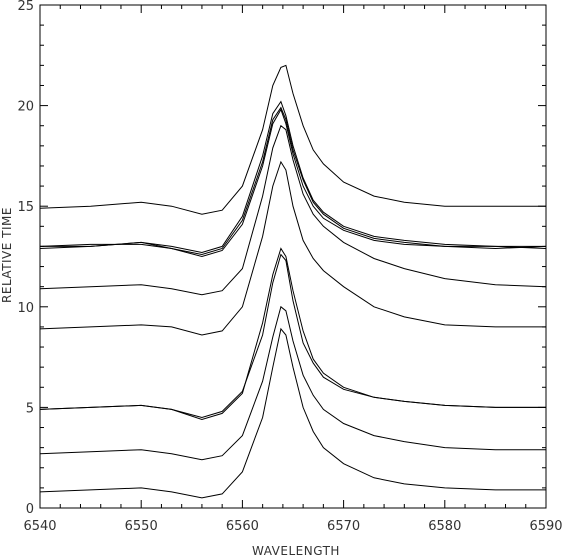  What do you see at coordinates (141, 526) in the screenshot?
I see `x-tick-label: 6550` at bounding box center [141, 526].